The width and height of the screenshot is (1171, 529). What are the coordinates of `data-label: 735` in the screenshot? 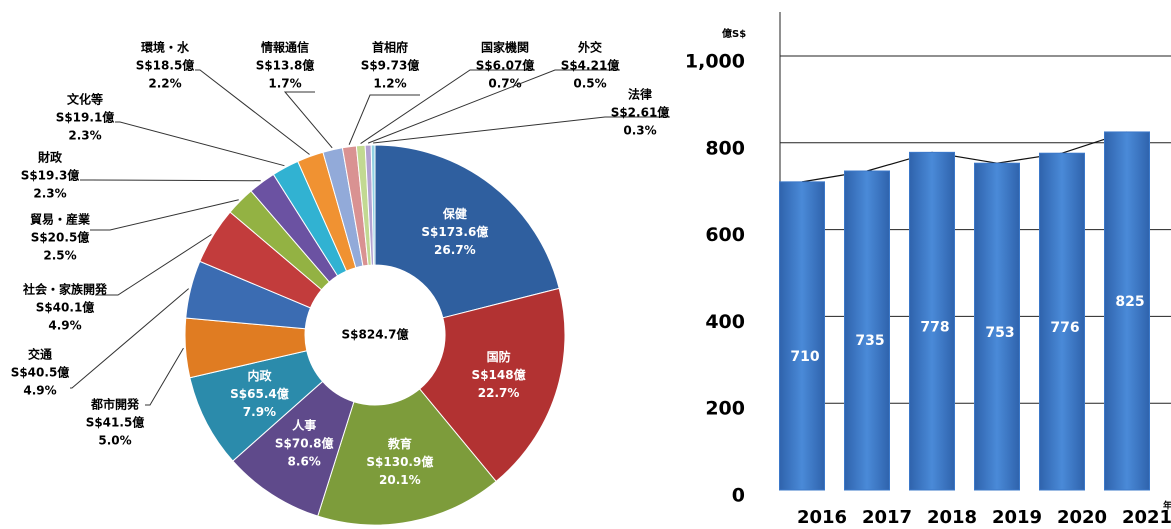 It's located at (869, 341).